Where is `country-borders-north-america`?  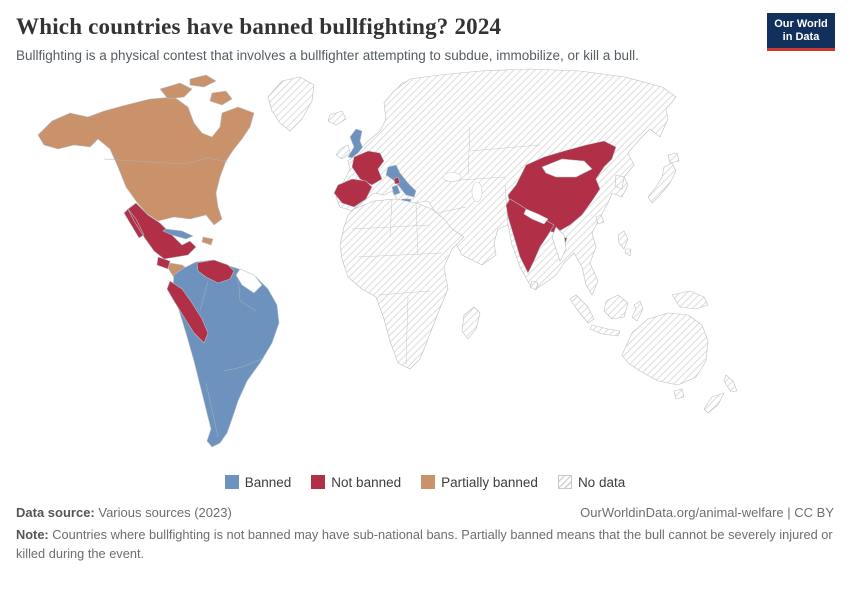 country-borders-north-america is located at coordinates (166, 161).